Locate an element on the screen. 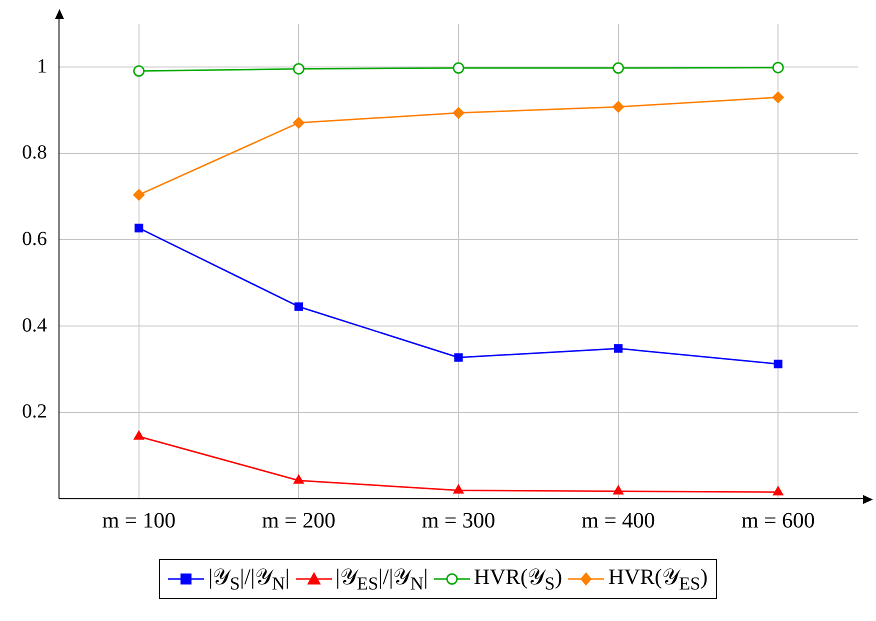 The height and width of the screenshot is (621, 876). y-tick-label: 1 is located at coordinates (42, 66).